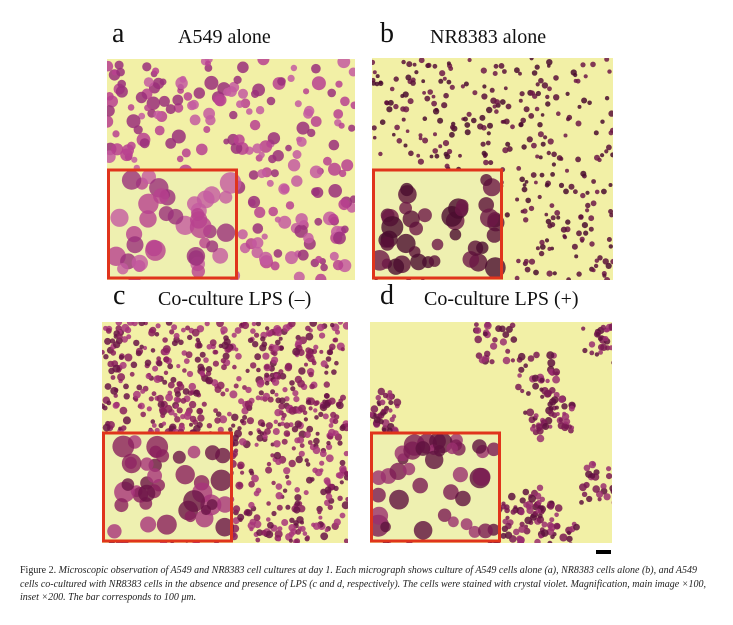 The image size is (733, 625). What do you see at coordinates (492, 169) in the screenshot?
I see `micrograph` at bounding box center [492, 169].